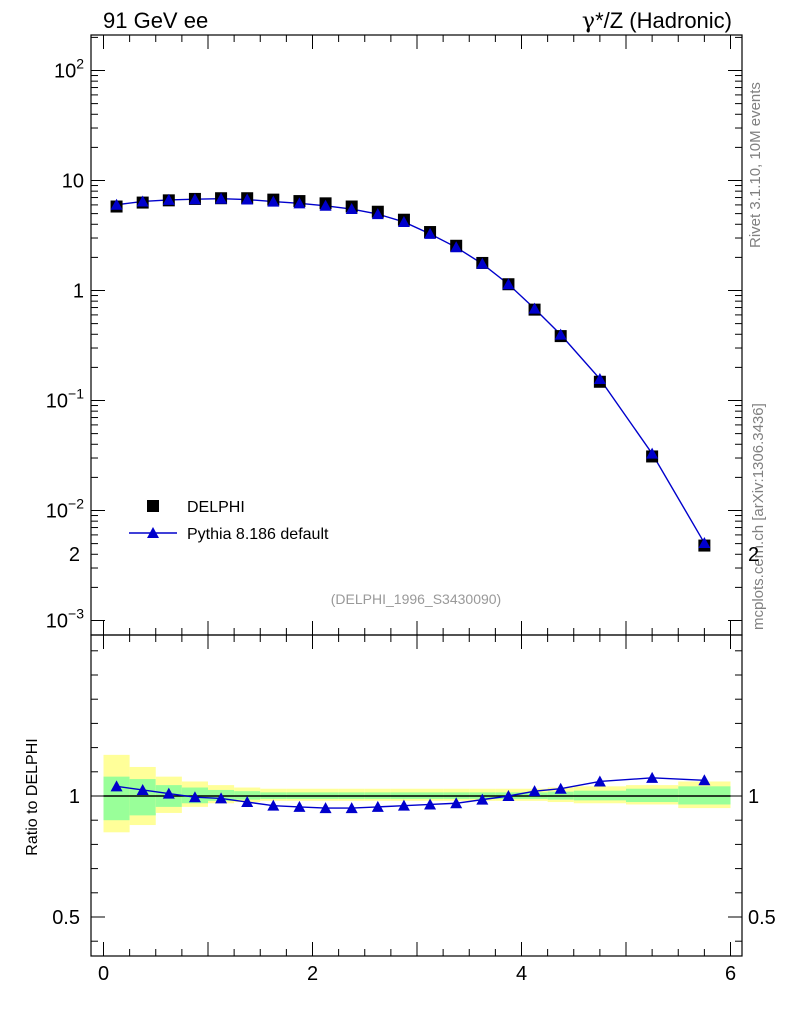  What do you see at coordinates (588, 21) in the screenshot?
I see `plot-title-right-greek: γ` at bounding box center [588, 21].